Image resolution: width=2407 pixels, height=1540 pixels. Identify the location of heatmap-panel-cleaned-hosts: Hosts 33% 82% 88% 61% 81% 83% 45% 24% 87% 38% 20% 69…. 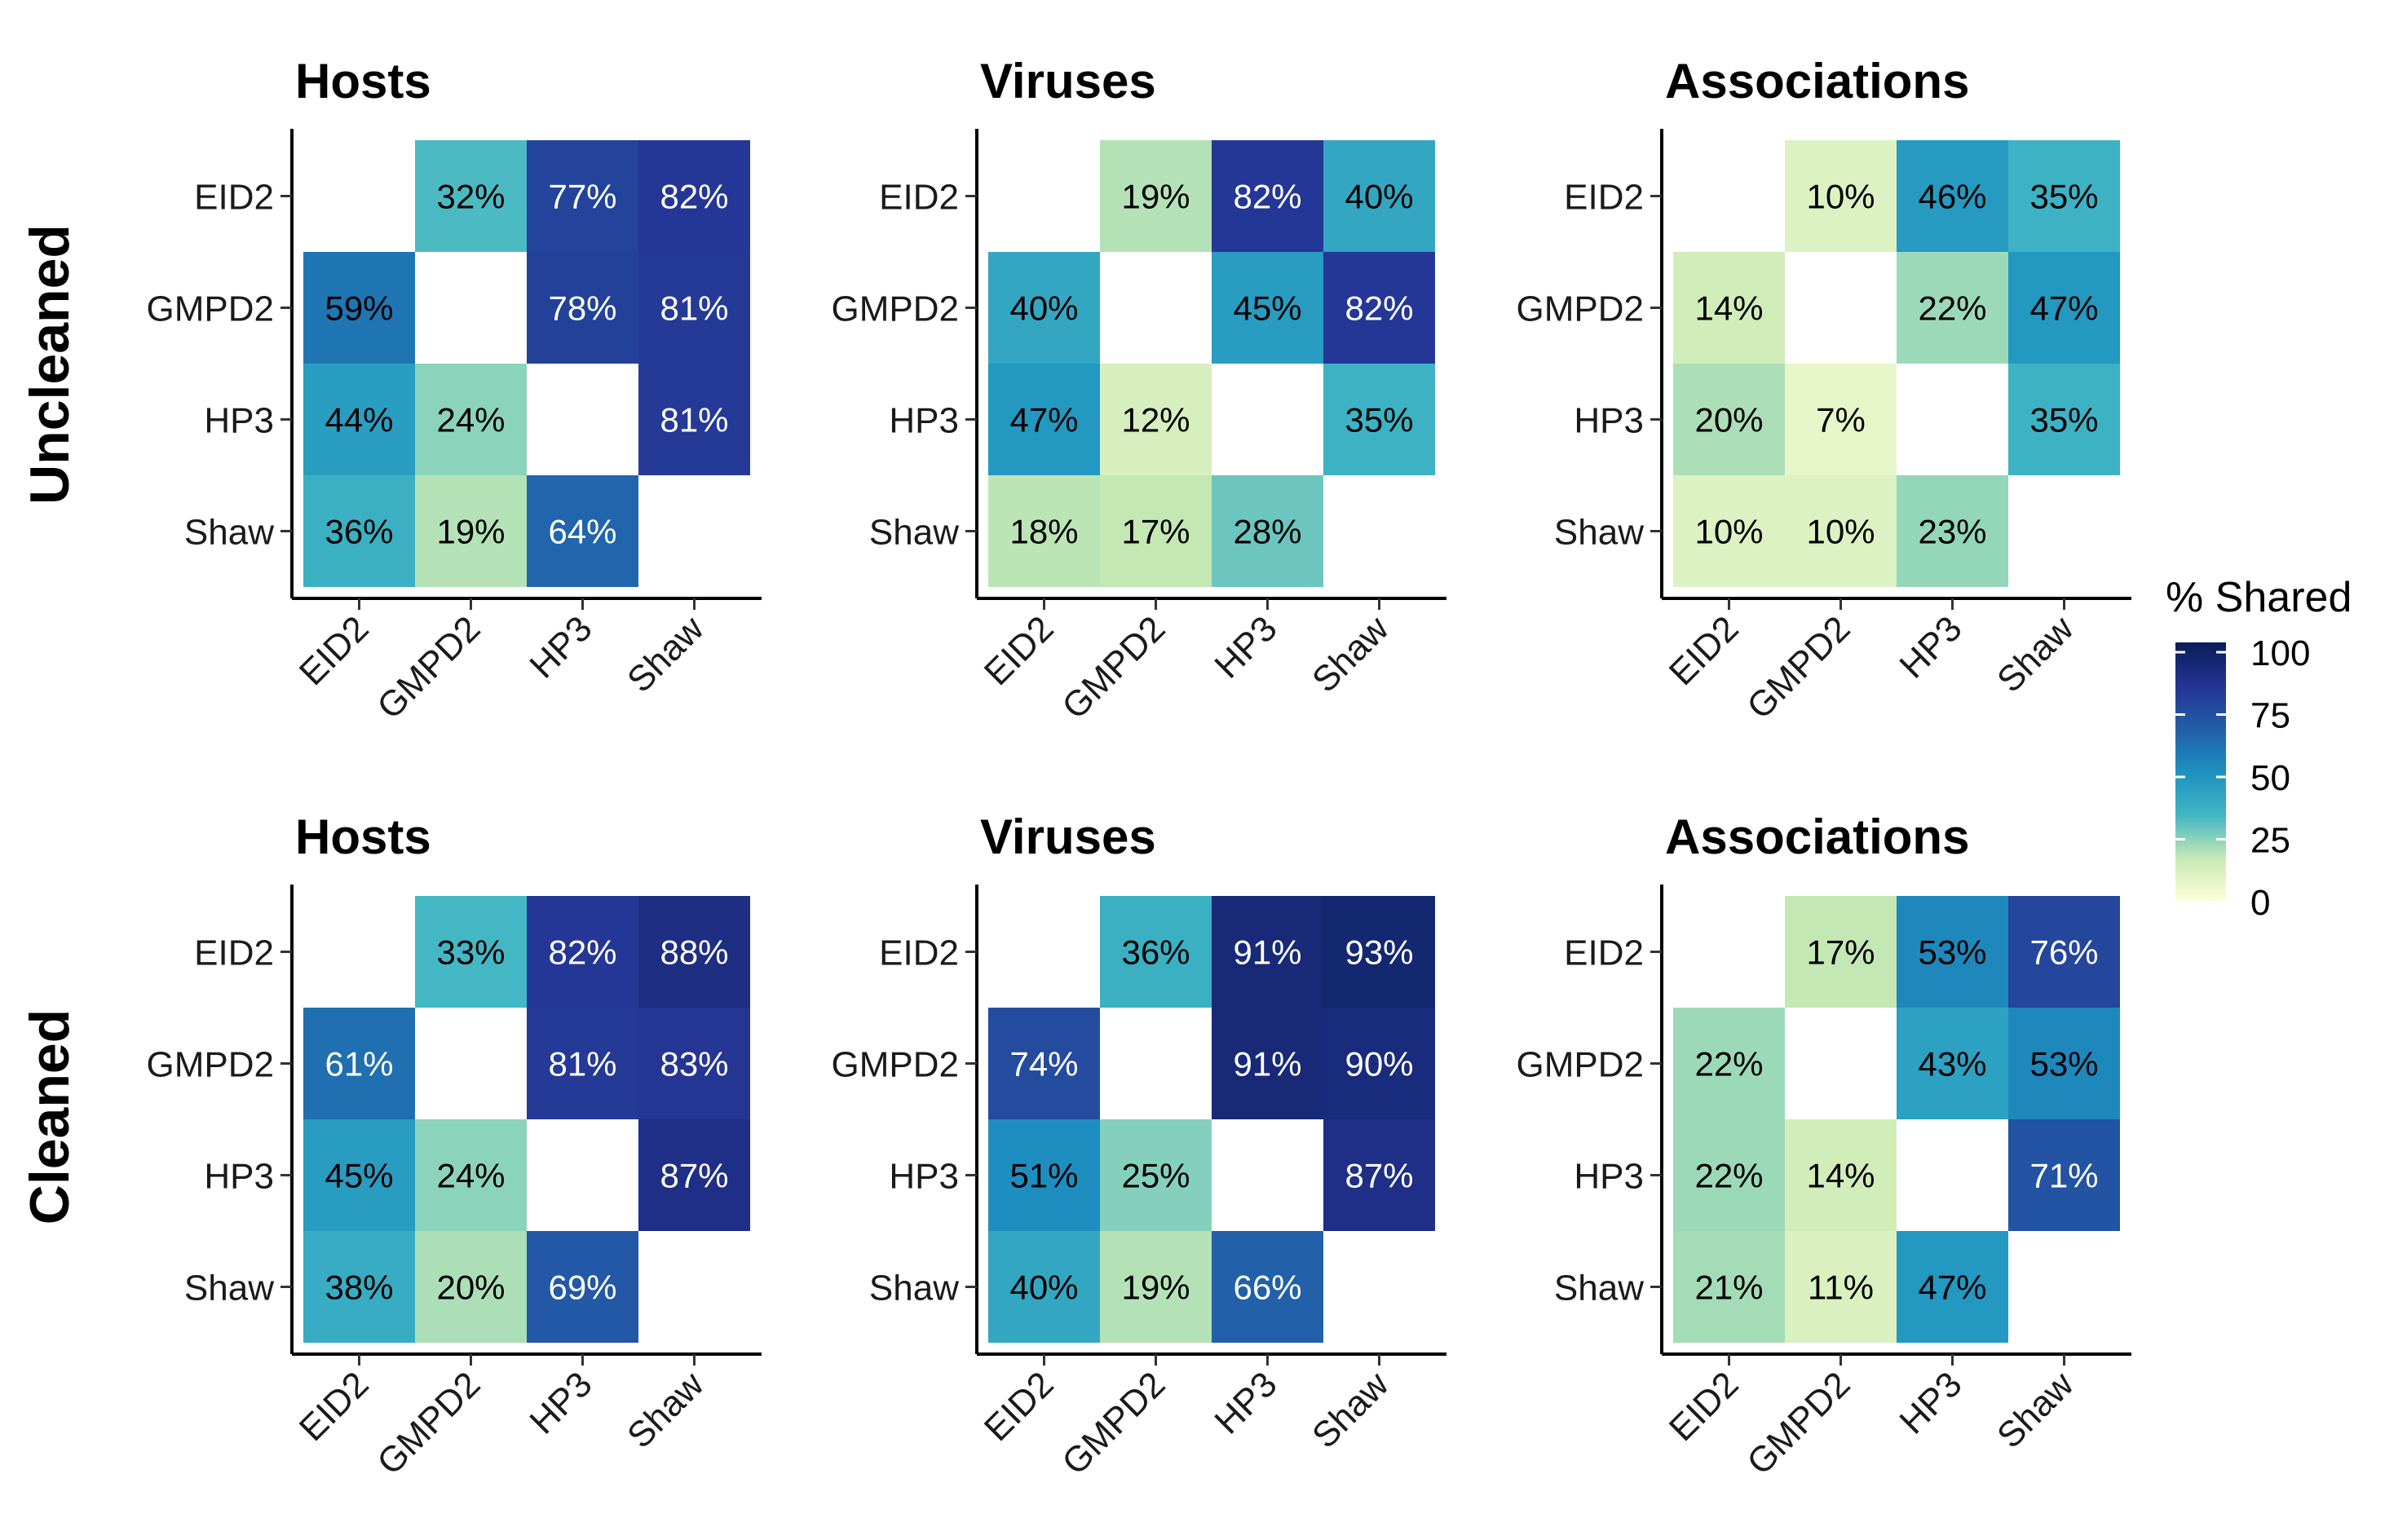
(454, 1147).